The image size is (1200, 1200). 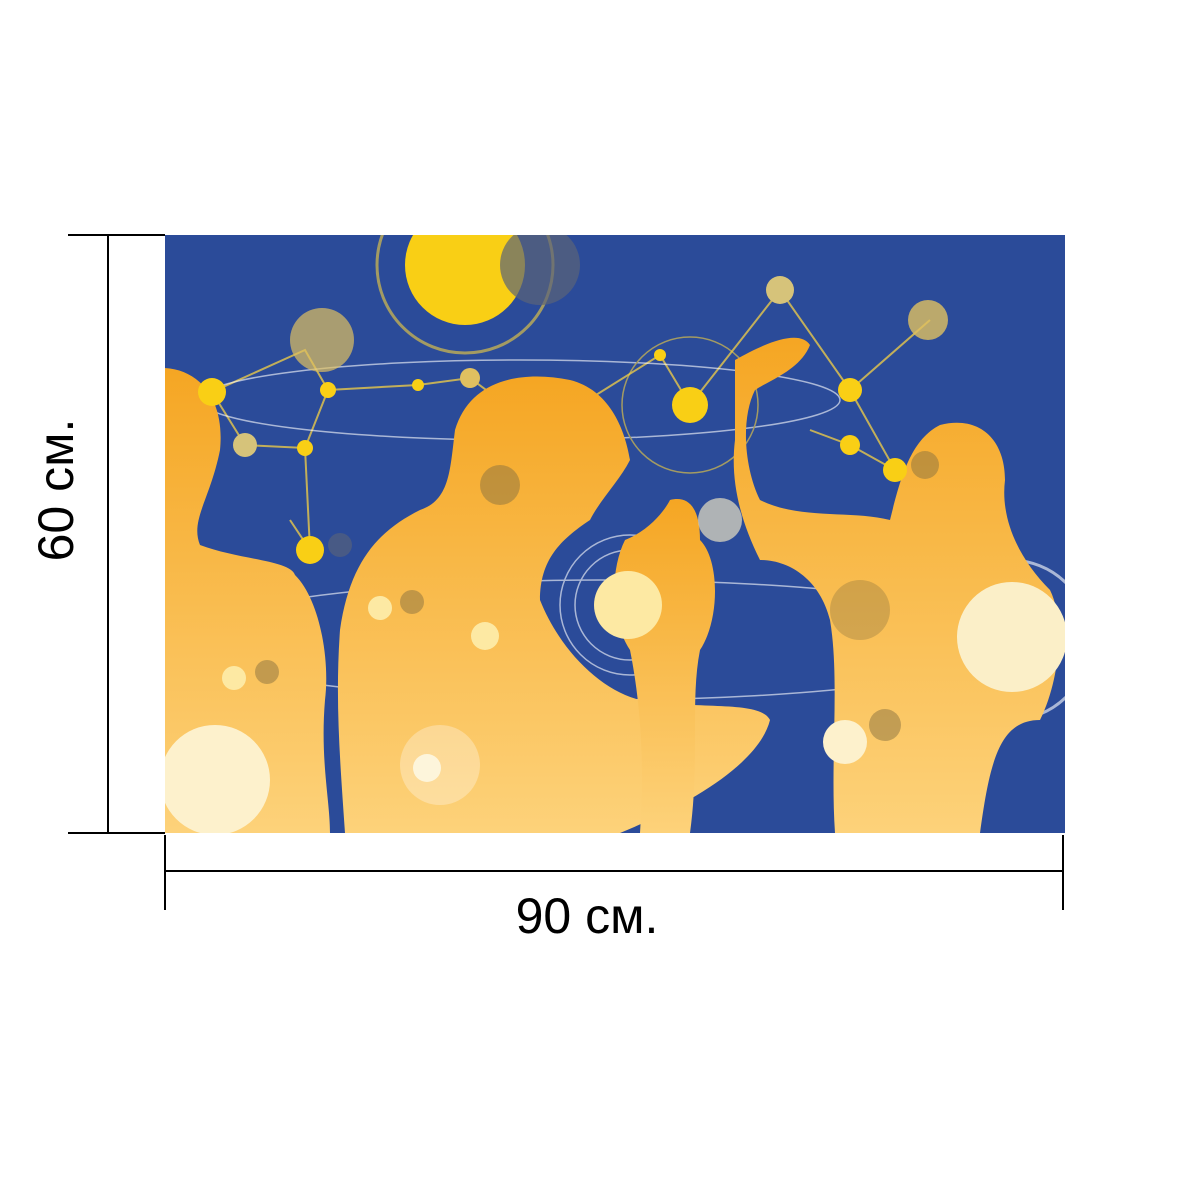 I want to click on height-label: 60 см., so click(x=56, y=490).